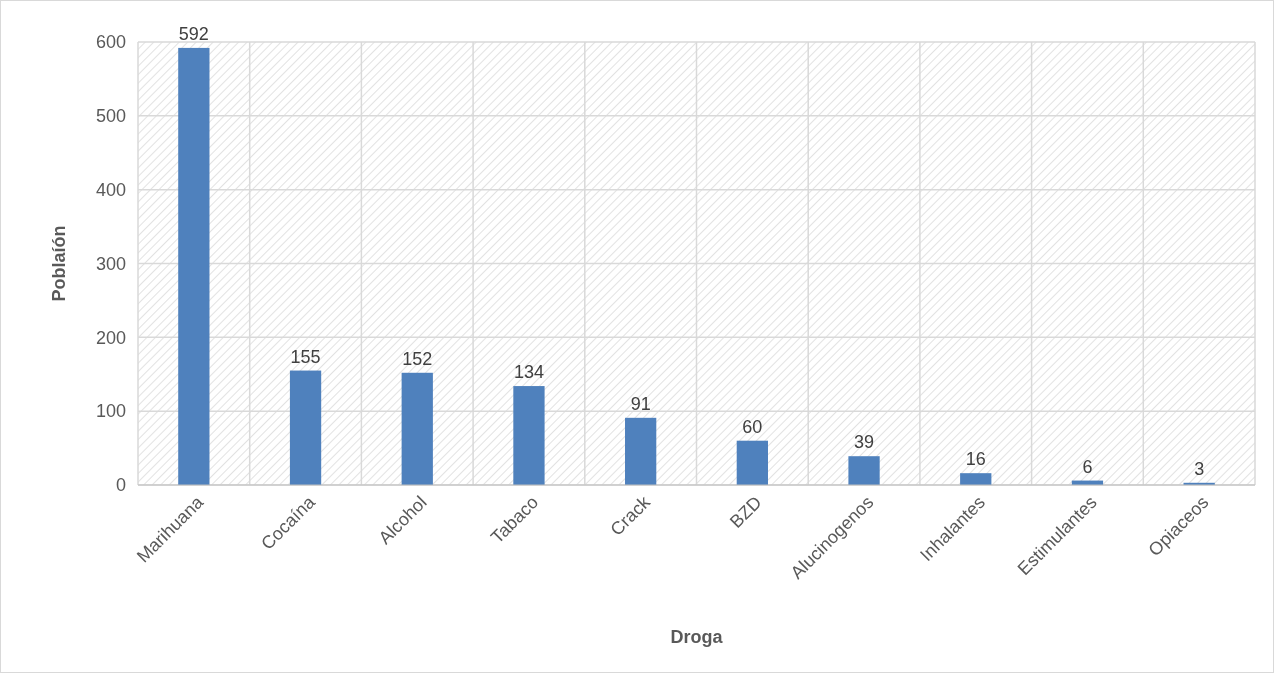 The height and width of the screenshot is (676, 1277). Describe the element at coordinates (640, 403) in the screenshot. I see `data-label: 91` at that location.